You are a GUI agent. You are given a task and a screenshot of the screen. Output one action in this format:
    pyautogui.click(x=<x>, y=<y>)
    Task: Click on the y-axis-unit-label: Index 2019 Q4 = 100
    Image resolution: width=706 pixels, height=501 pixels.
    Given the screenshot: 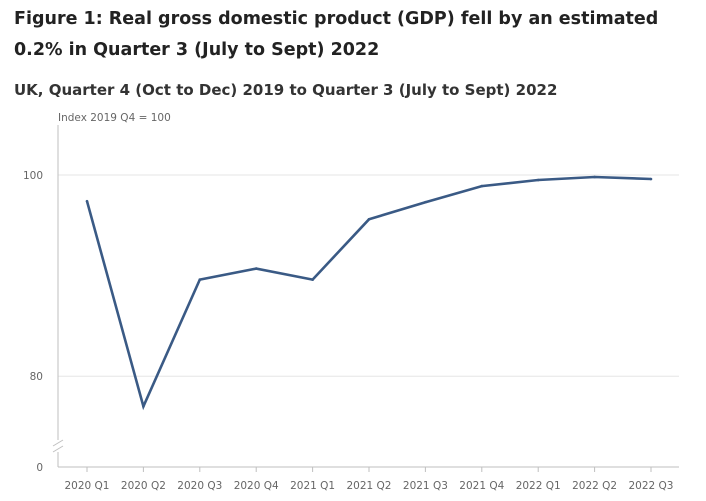 What is the action you would take?
    pyautogui.click(x=114, y=118)
    